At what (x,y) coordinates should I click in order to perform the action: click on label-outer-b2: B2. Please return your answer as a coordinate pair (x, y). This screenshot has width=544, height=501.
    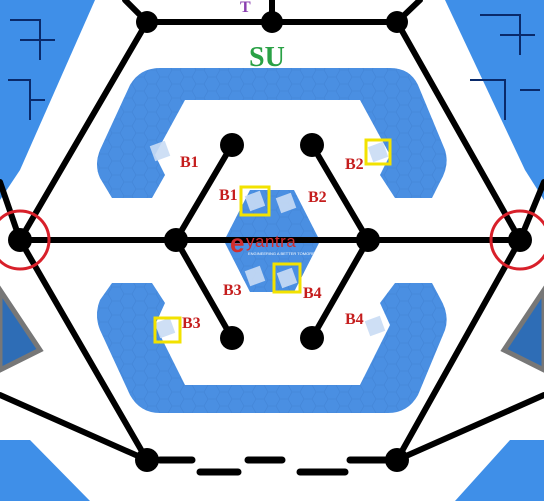
    Looking at the image, I should click on (354, 164).